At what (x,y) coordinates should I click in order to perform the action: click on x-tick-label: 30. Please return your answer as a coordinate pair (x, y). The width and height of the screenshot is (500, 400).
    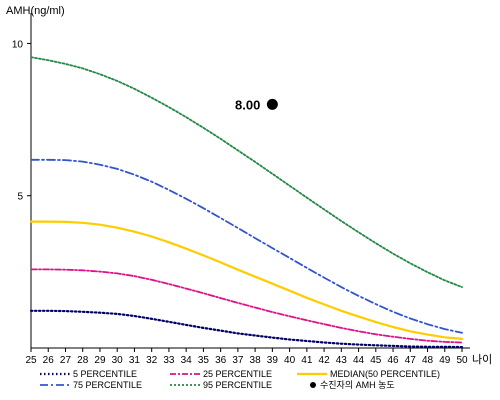
    Looking at the image, I should click on (118, 360).